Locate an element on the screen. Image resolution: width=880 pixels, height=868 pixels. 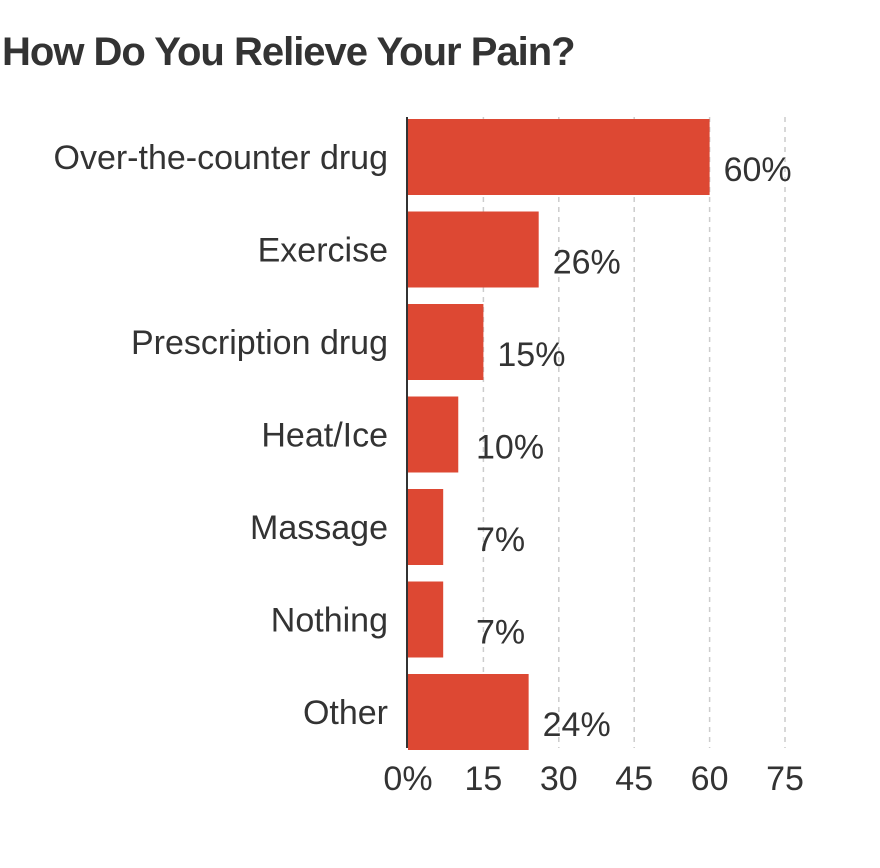
category-label: Prescription drug is located at coordinates (259, 343).